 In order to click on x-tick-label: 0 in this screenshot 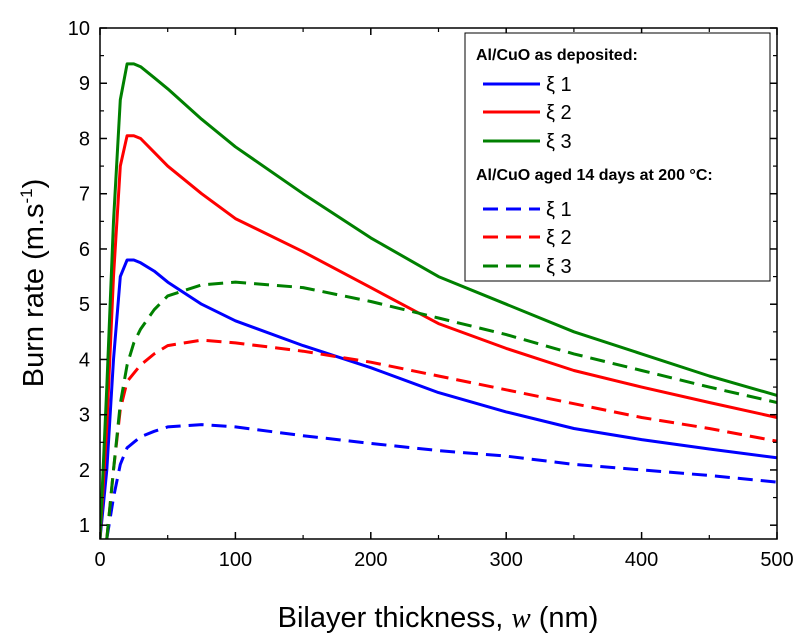, I will do `click(99, 560)`.